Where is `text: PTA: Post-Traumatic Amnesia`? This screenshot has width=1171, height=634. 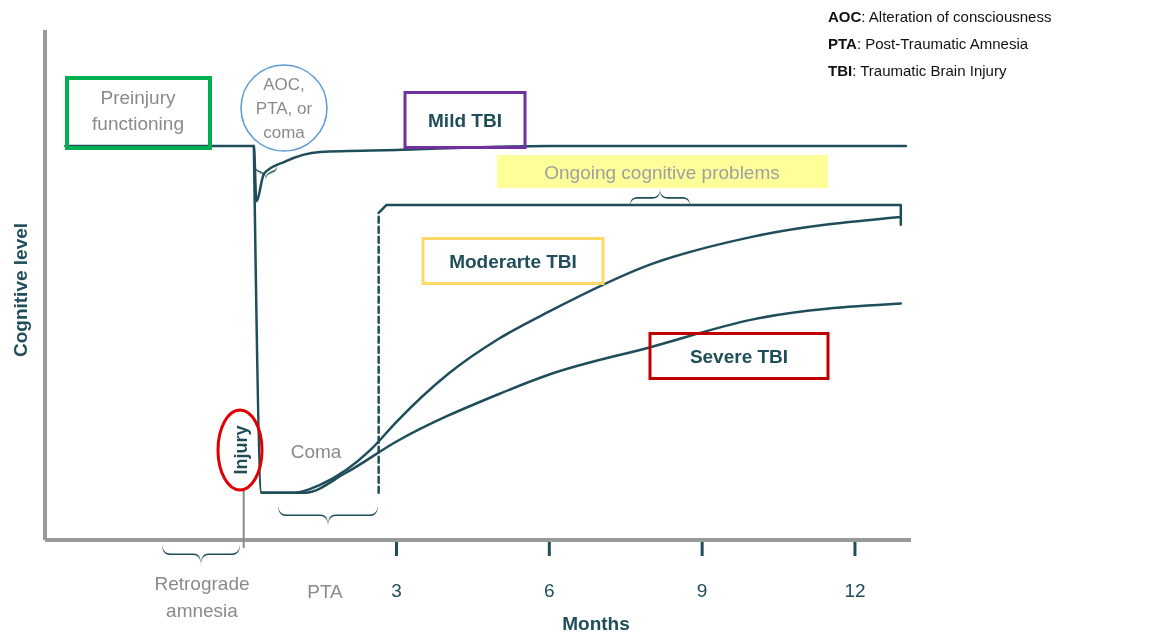
text: PTA: Post-Traumatic Amnesia is located at coordinates (928, 43).